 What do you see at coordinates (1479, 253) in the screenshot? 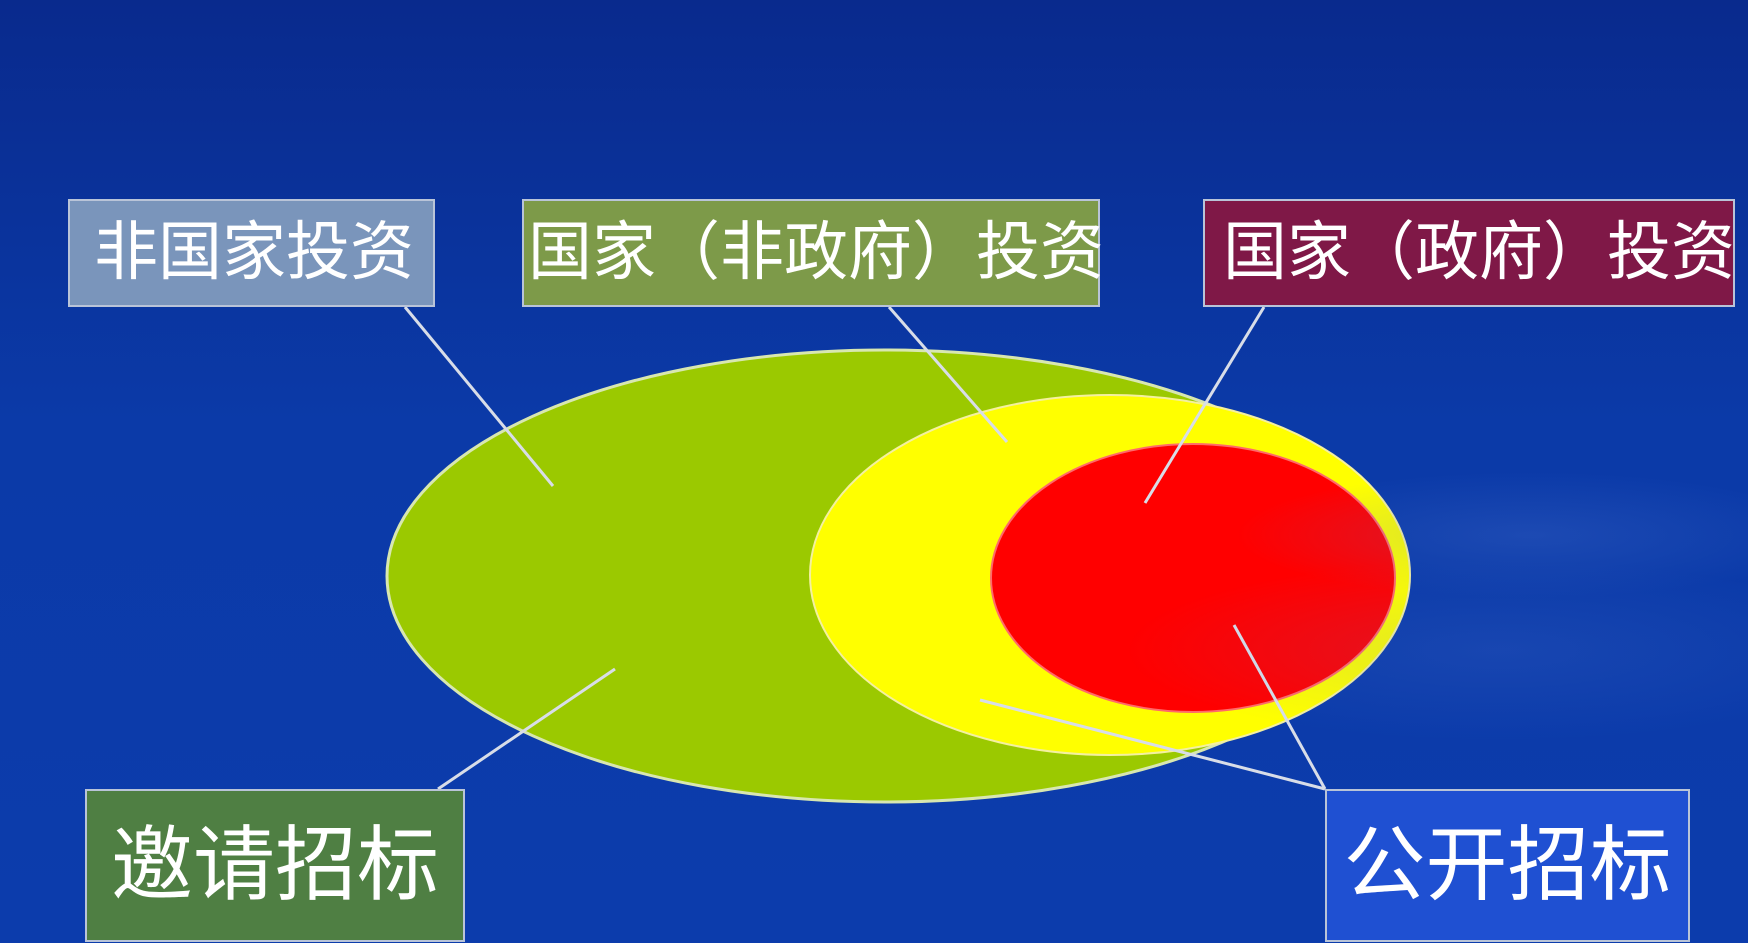
I see `state-government-investment-label: 国家（政府）投资` at bounding box center [1479, 253].